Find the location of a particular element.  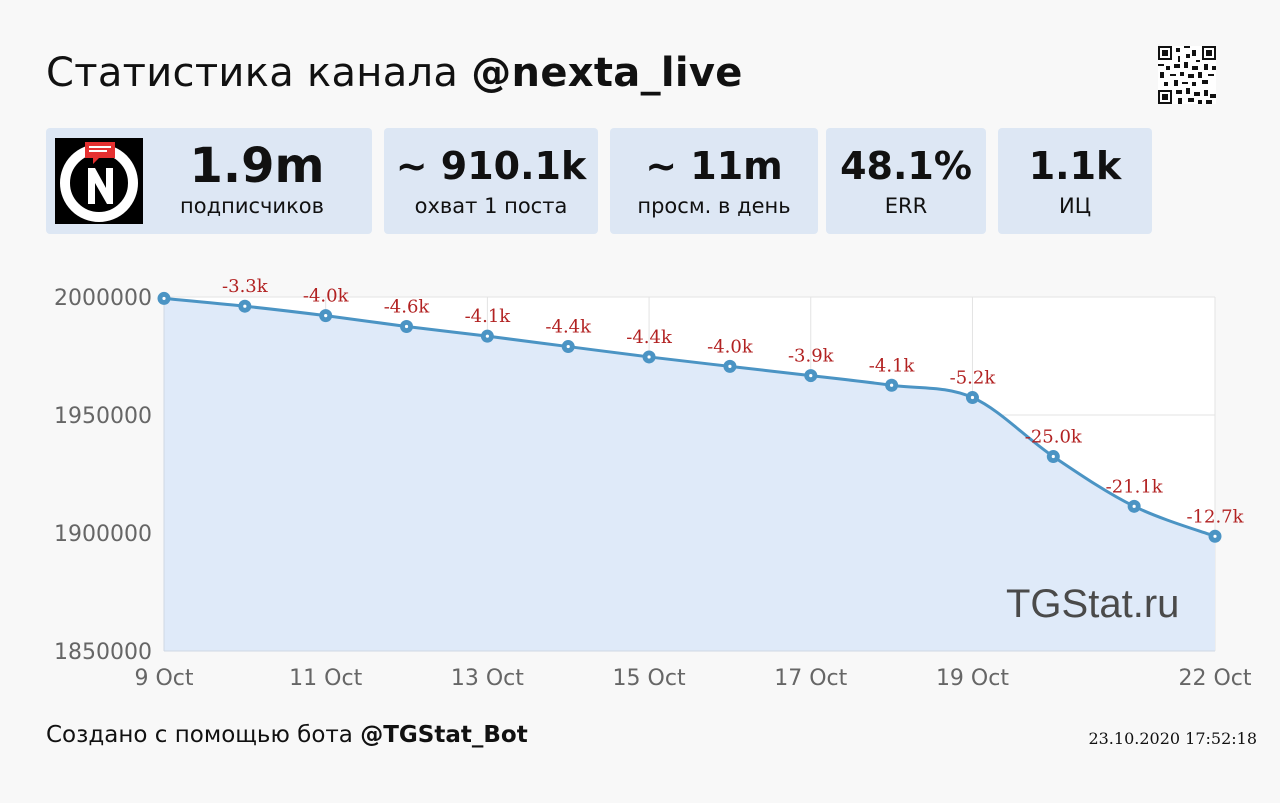

x-tick-label: 15 Oct is located at coordinates (649, 678).